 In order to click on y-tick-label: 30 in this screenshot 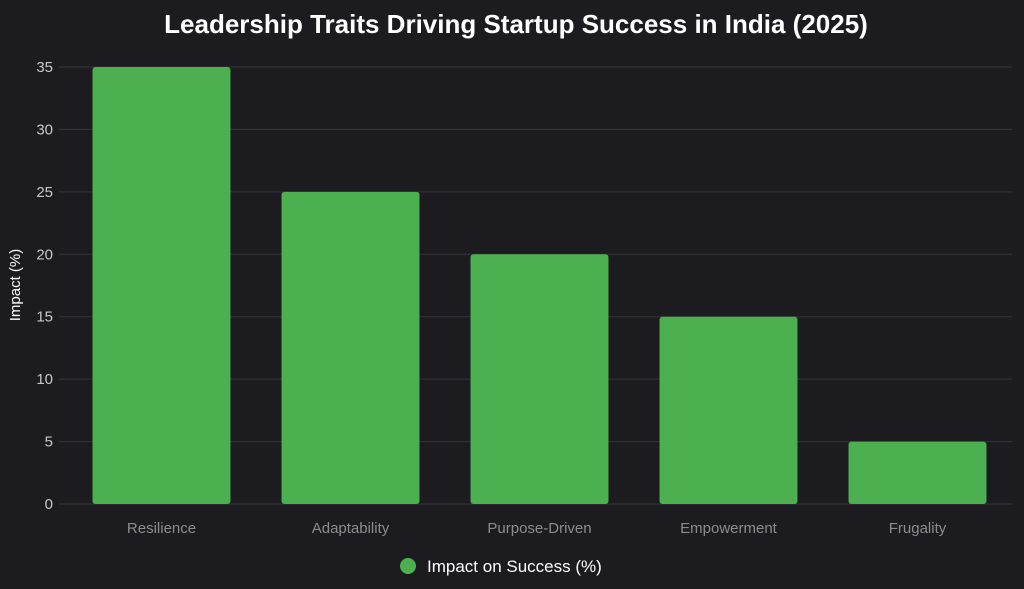, I will do `click(44, 129)`.